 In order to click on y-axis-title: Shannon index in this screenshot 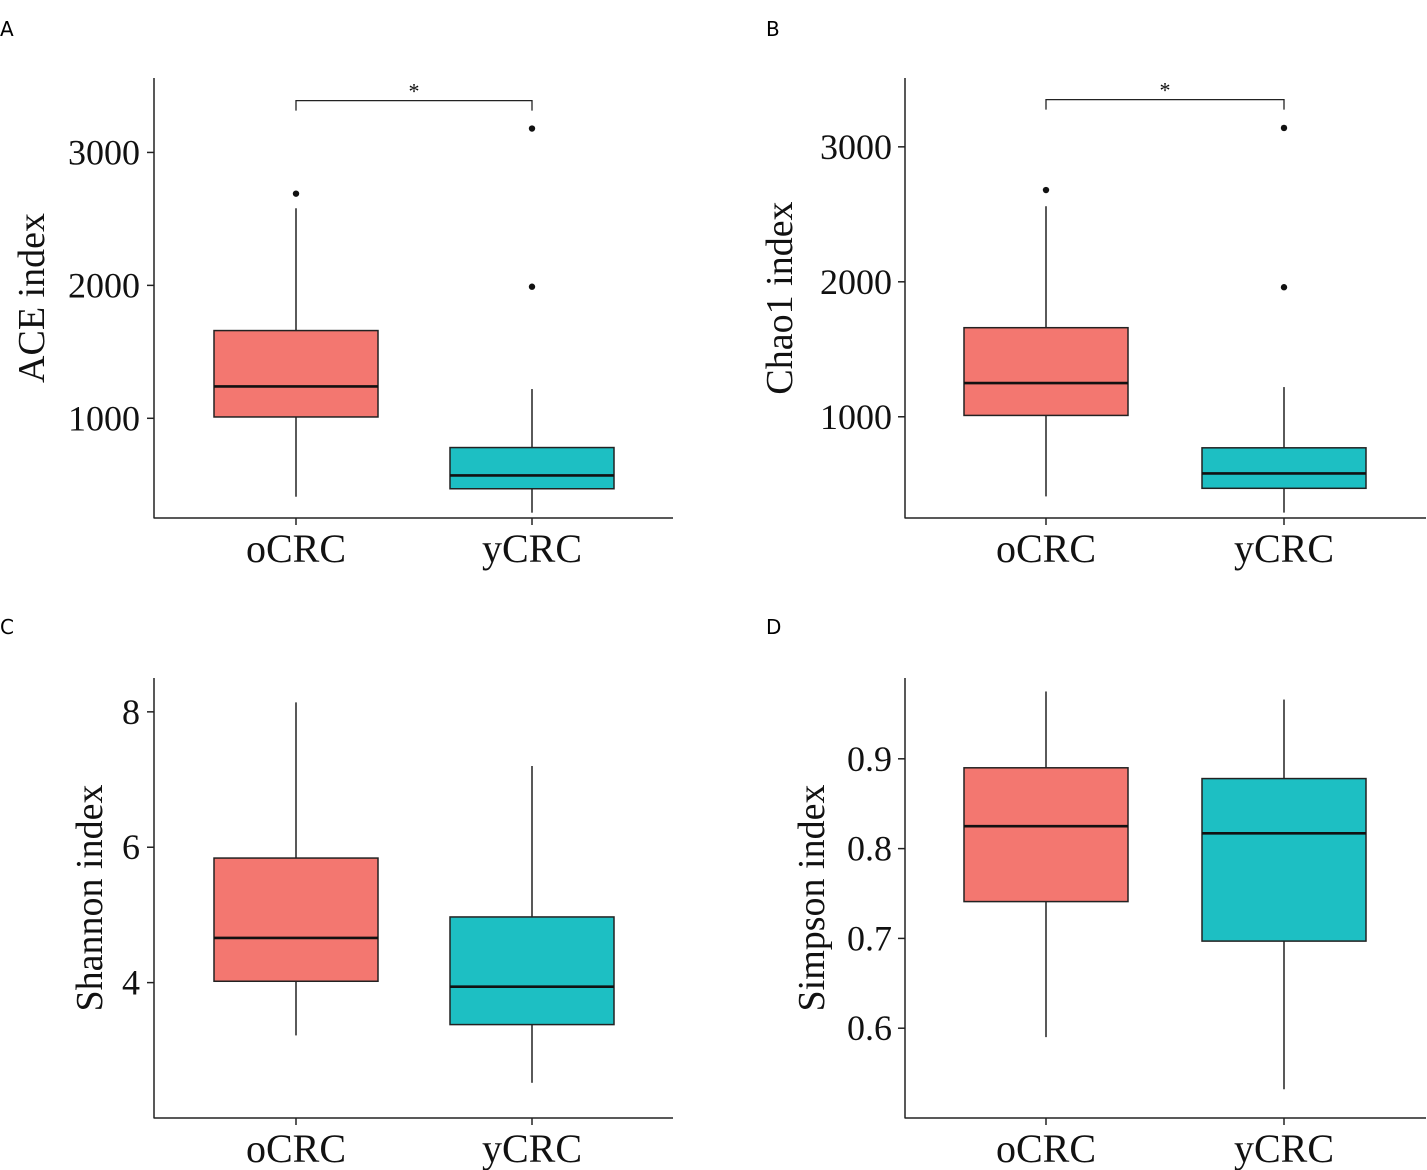, I will do `click(90, 898)`.